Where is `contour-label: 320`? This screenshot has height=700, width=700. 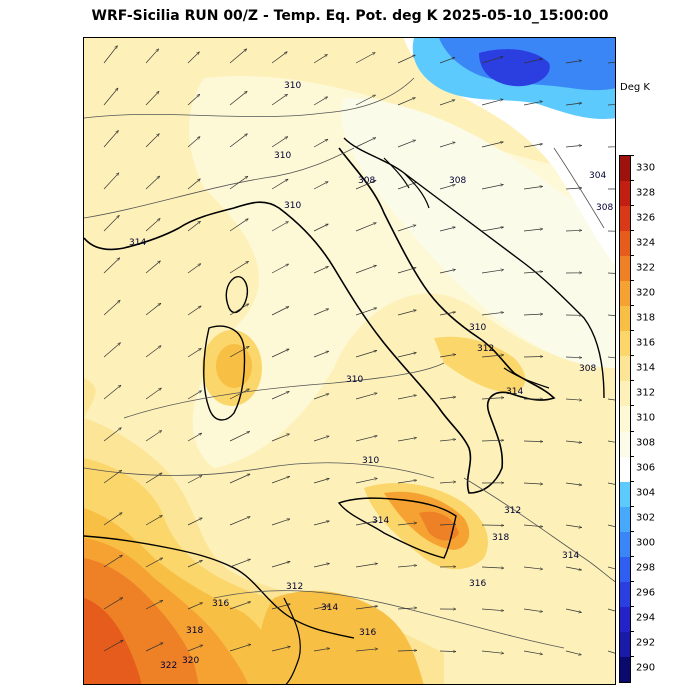 contour-label: 320 is located at coordinates (190, 661).